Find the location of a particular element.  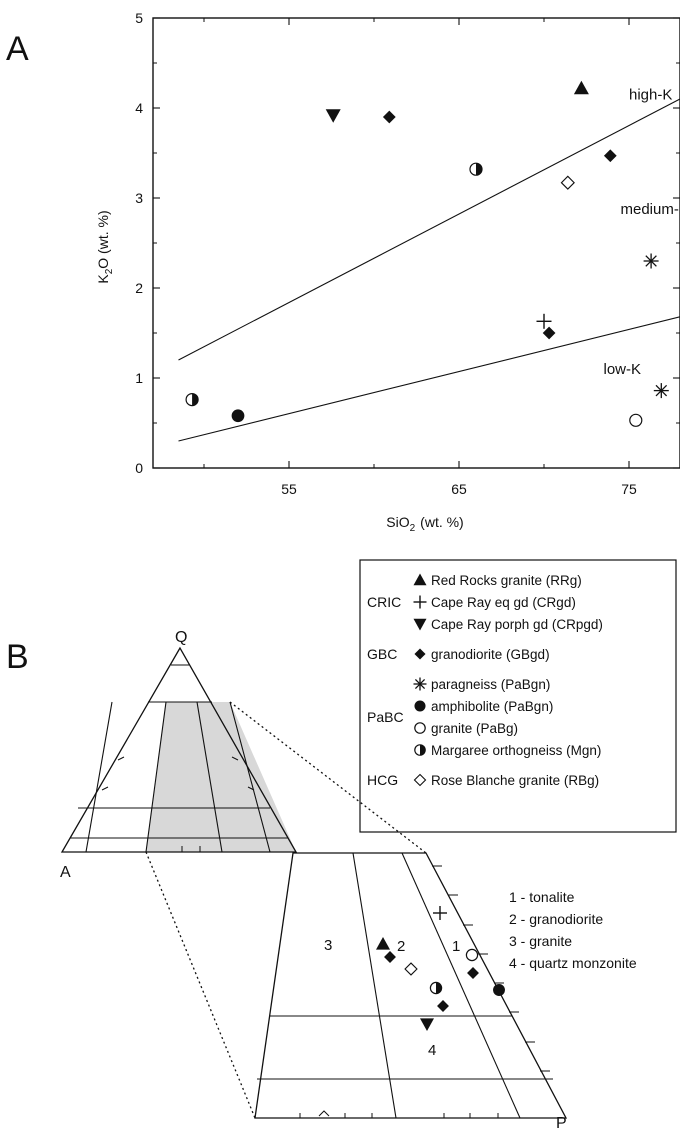

field-key-4: 4 - quartz monzonite is located at coordinates (573, 963).